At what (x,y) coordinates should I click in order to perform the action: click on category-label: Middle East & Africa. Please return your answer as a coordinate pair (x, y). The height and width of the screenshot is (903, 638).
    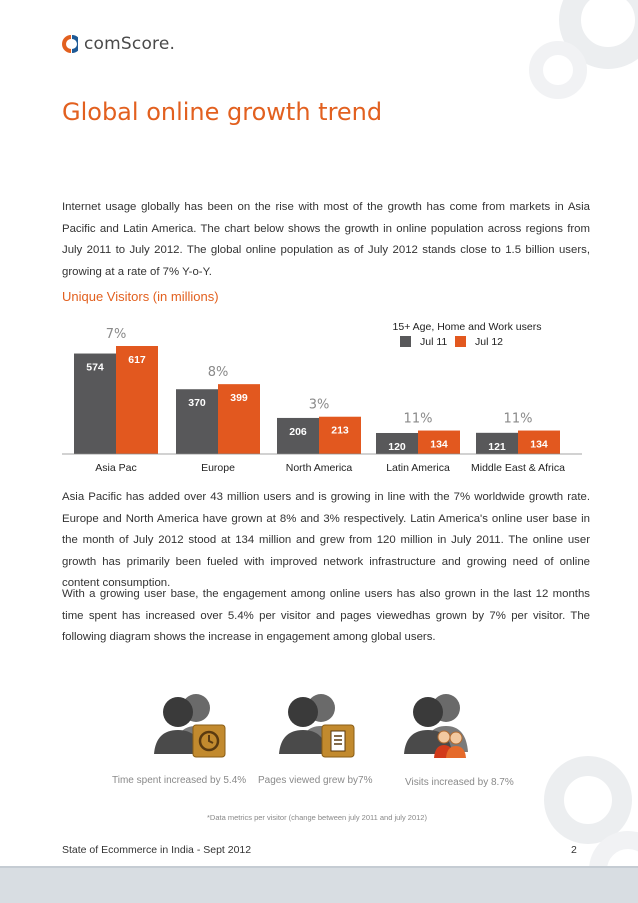
    Looking at the image, I should click on (518, 468).